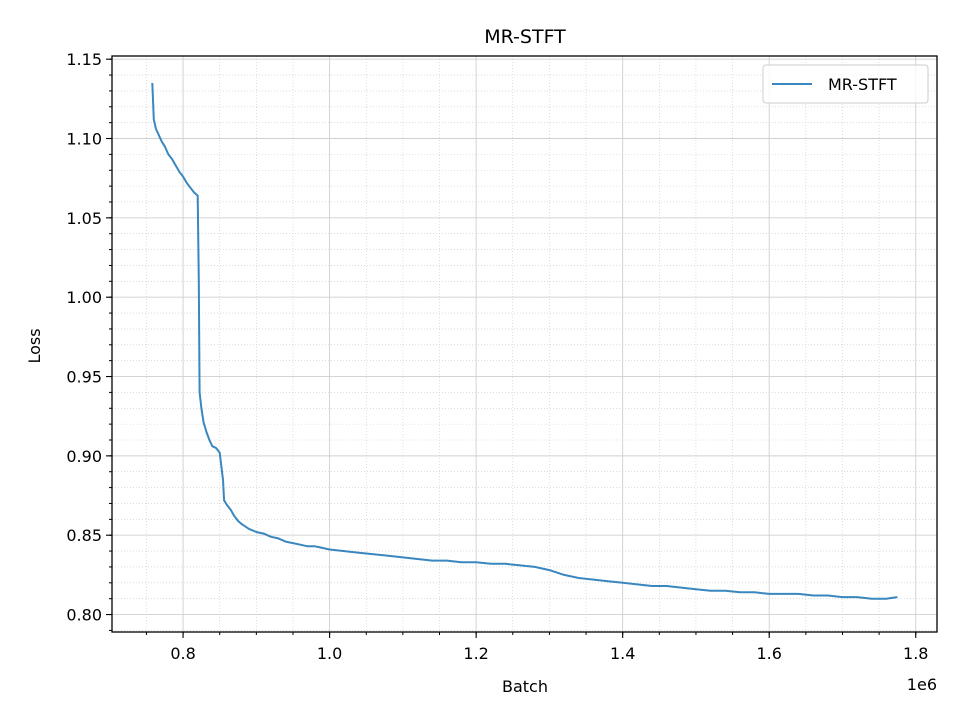 The width and height of the screenshot is (960, 720). What do you see at coordinates (89, 340) in the screenshot?
I see `y-axis-ticks: 0.80 0.85 0.90 0.95 1.00 1.05 1.10 1.15` at bounding box center [89, 340].